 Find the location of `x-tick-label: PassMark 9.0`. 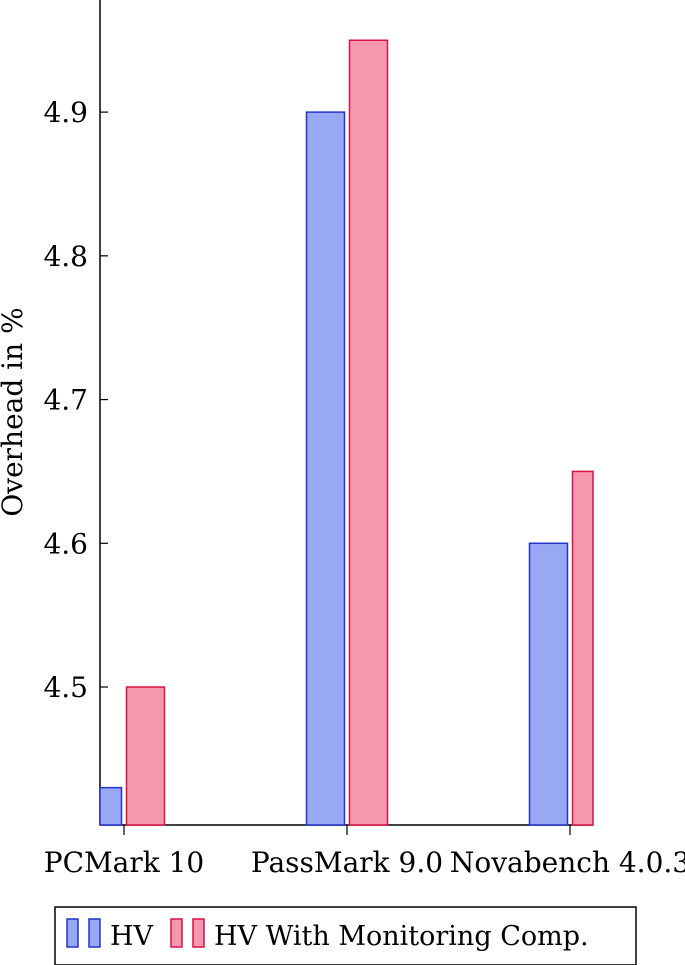

x-tick-label: PassMark 9.0 is located at coordinates (347, 862).